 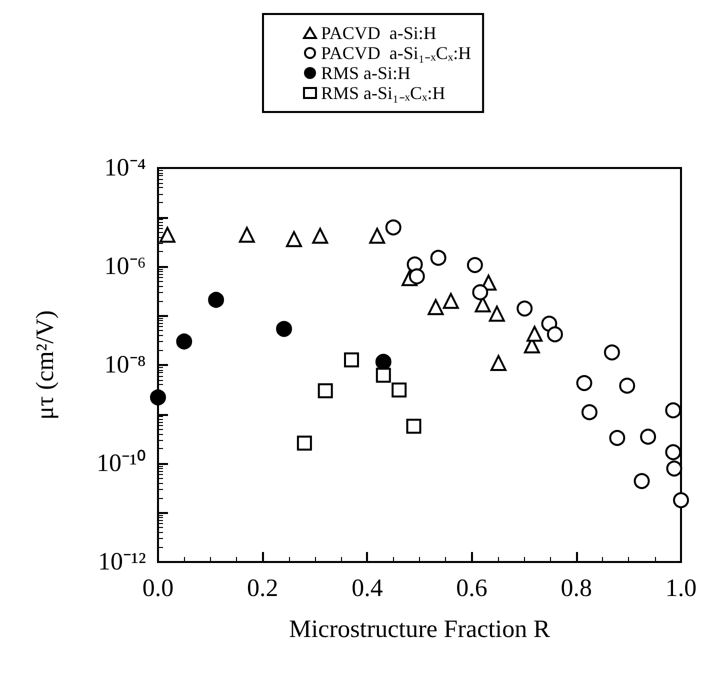 What do you see at coordinates (681, 588) in the screenshot?
I see `x-tick-label: 1.0` at bounding box center [681, 588].